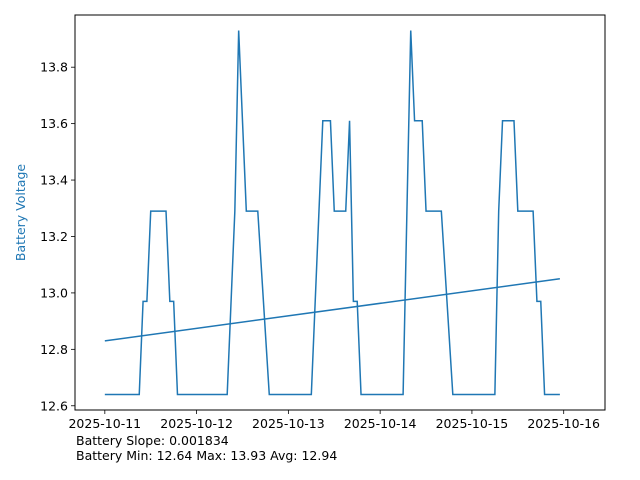 This screenshot has width=640, height=480. Describe the element at coordinates (196, 423) in the screenshot. I see `x-tick-label: 2025-10-12` at that location.